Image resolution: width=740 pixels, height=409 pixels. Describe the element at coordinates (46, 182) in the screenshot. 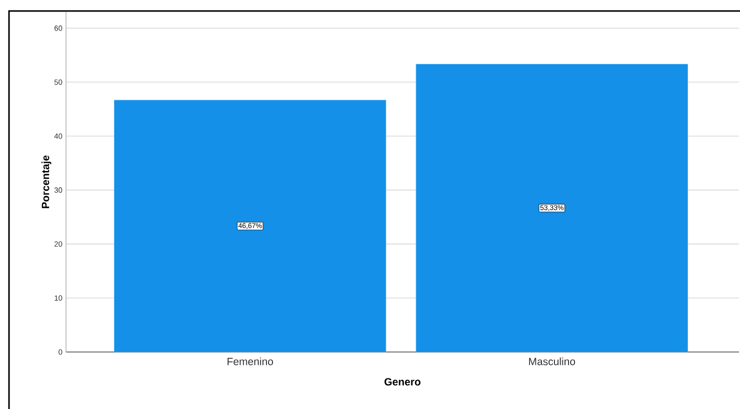

I see `y-axis-title: Porcentaje` at that location.